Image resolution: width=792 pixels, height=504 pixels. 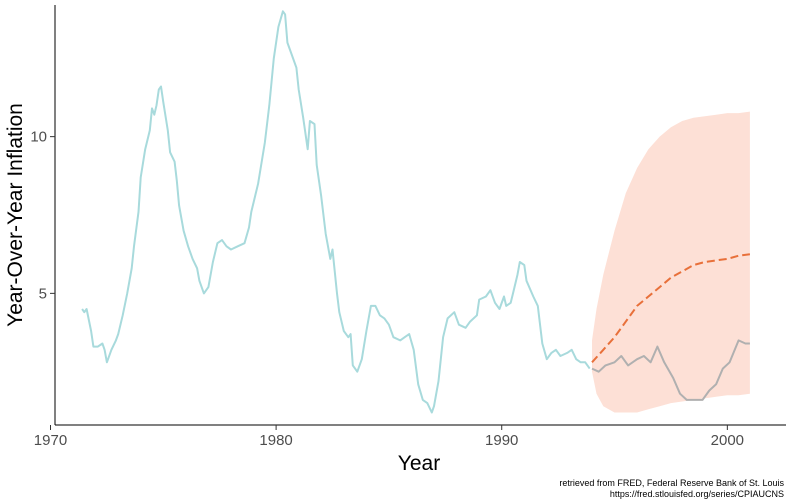 I want to click on actual-series-line, so click(x=670, y=370).